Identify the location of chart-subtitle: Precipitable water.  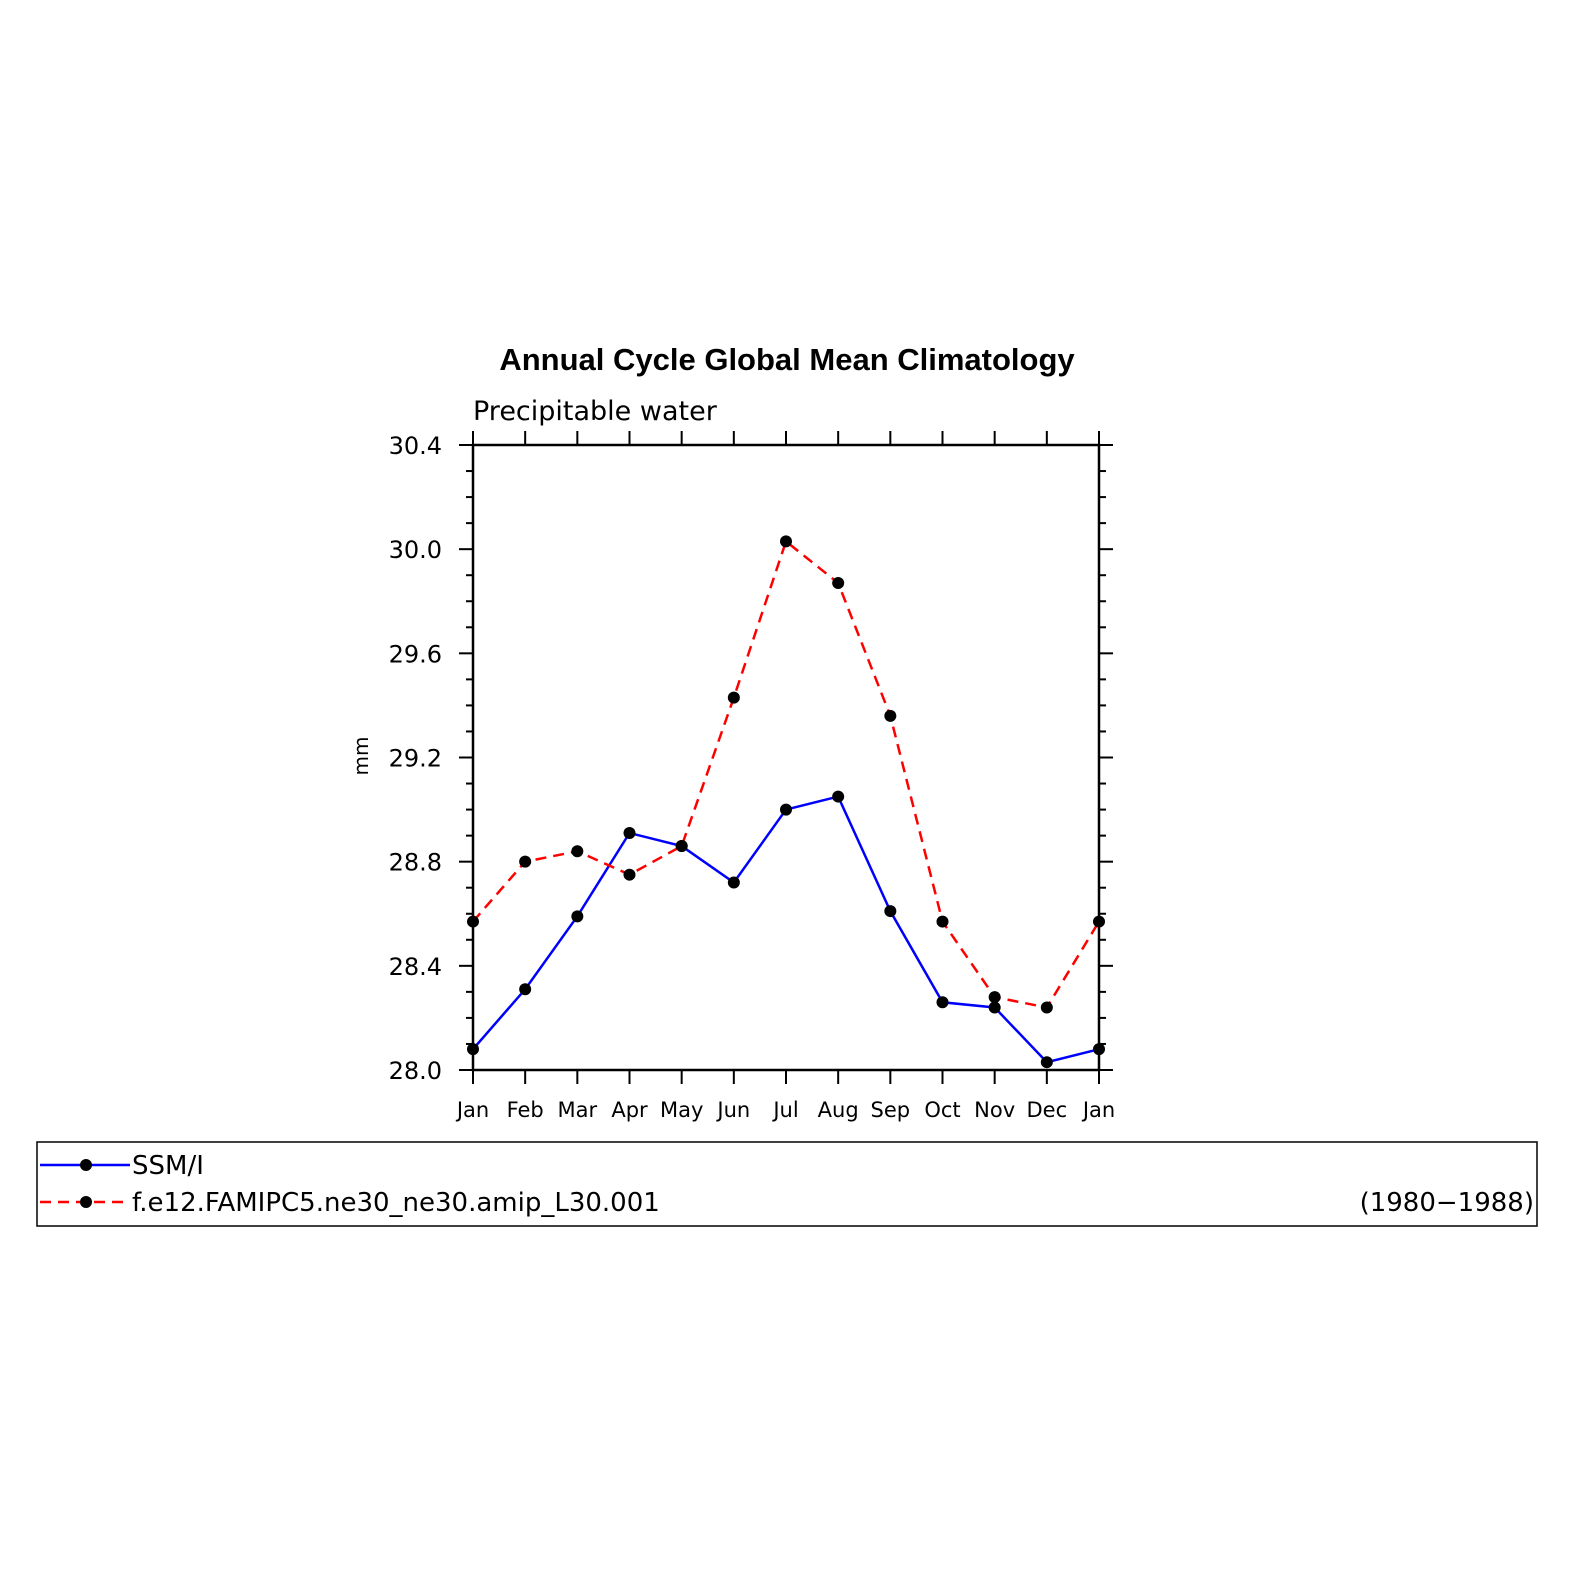
(595, 411).